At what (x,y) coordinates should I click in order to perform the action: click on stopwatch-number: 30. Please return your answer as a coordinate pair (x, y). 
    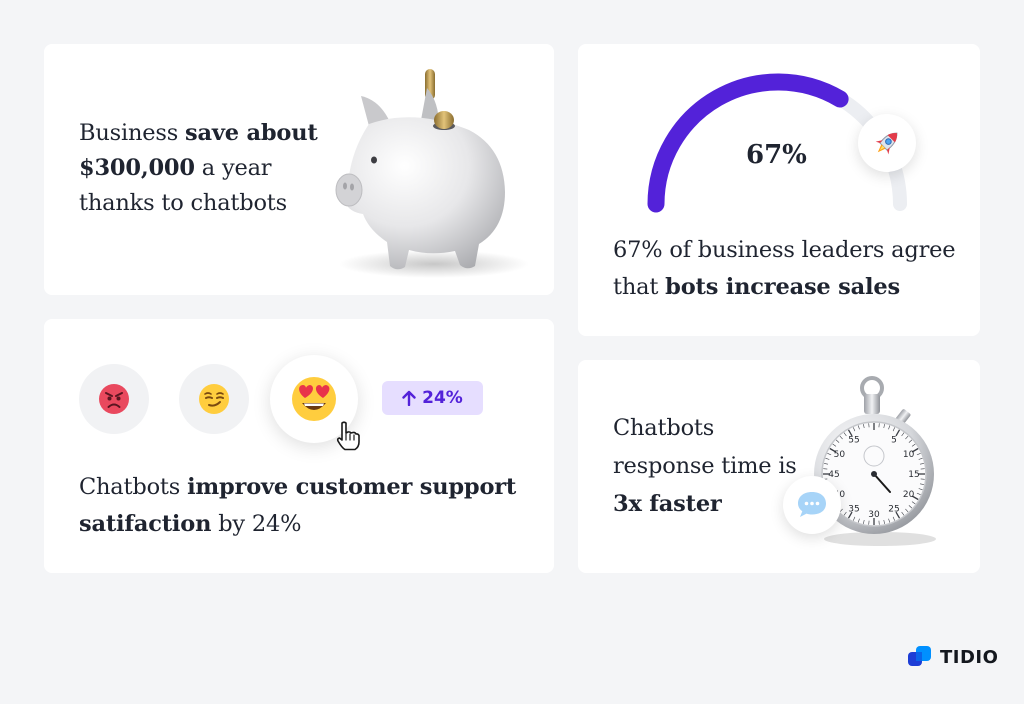
    Looking at the image, I should click on (874, 515).